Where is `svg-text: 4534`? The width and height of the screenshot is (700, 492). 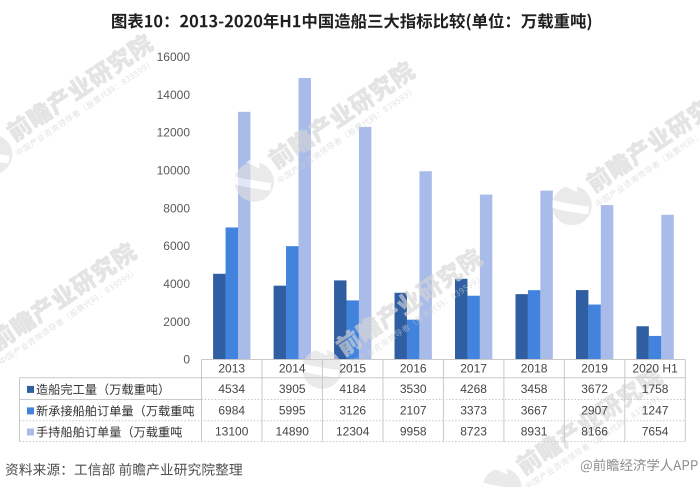 svg-text: 4534 is located at coordinates (231, 389).